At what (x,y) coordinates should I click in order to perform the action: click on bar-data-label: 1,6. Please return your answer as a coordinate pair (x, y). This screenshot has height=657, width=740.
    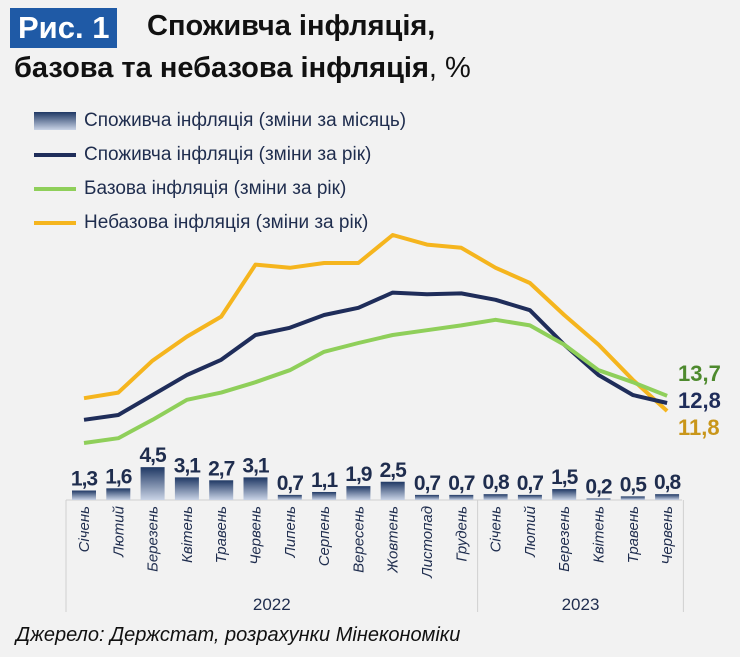
    Looking at the image, I should click on (118, 476).